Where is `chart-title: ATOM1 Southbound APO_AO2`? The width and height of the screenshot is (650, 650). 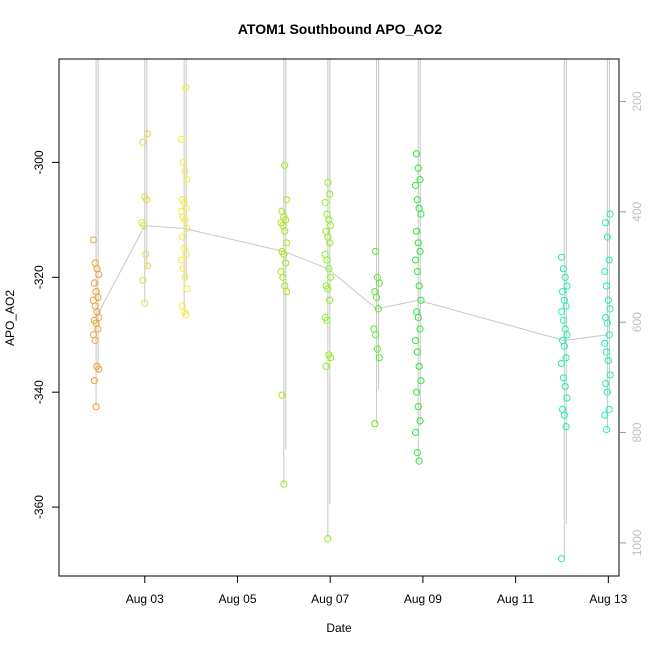
chart-title: ATOM1 Southbound APO_AO2 is located at coordinates (340, 29).